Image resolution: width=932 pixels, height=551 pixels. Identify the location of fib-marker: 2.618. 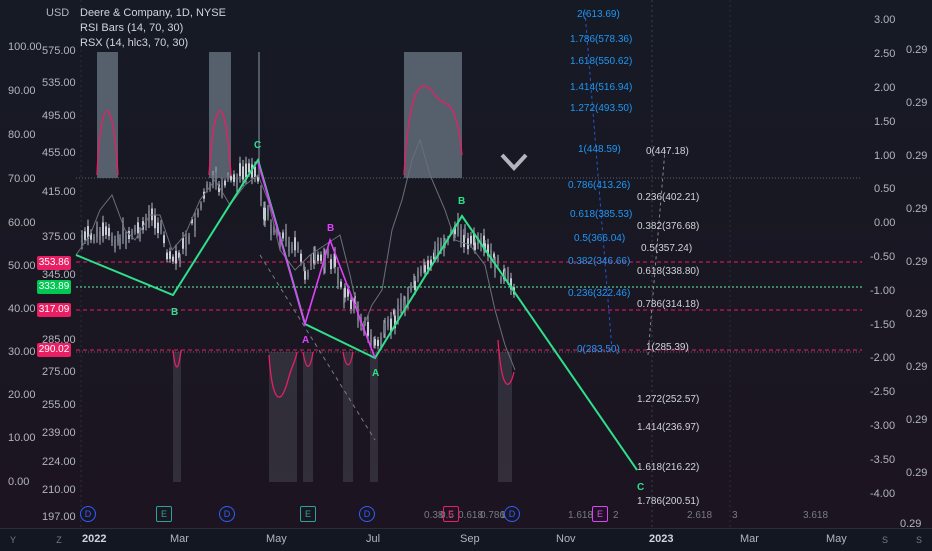
(700, 515).